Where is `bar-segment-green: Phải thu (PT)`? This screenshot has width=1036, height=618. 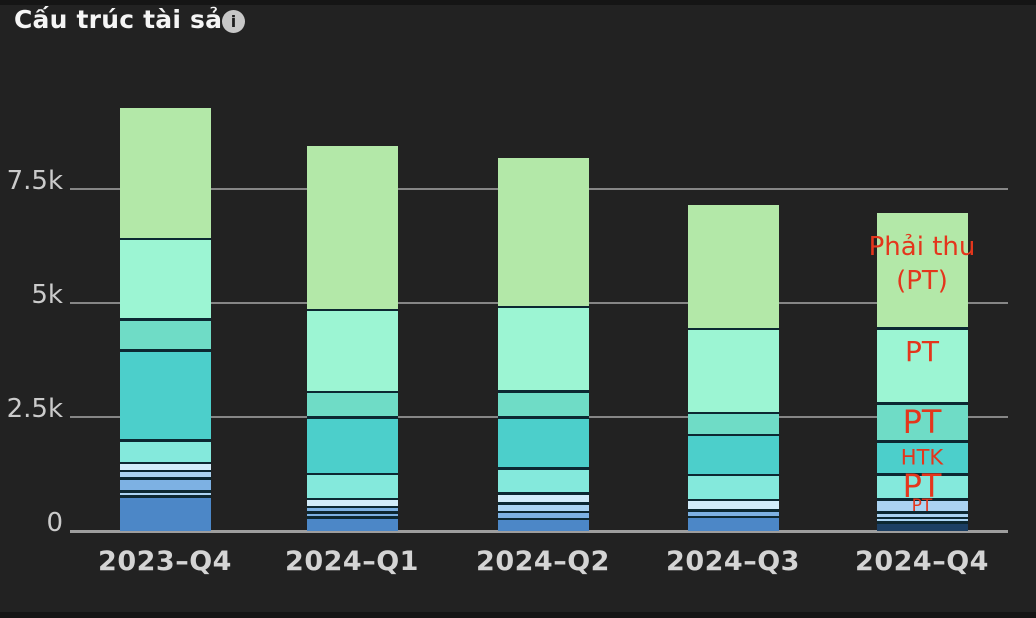 bar-segment-green: Phải thu (PT) is located at coordinates (922, 270).